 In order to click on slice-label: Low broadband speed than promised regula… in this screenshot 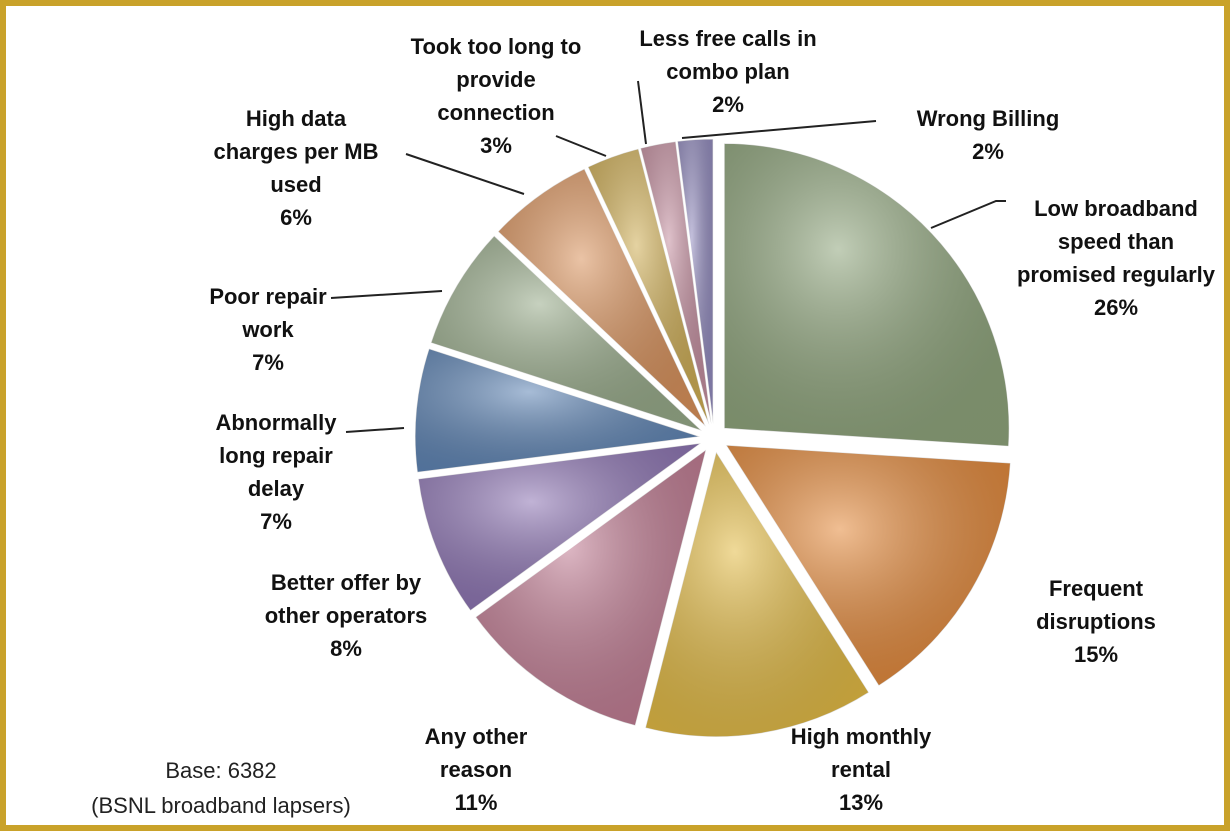, I will do `click(1116, 258)`.